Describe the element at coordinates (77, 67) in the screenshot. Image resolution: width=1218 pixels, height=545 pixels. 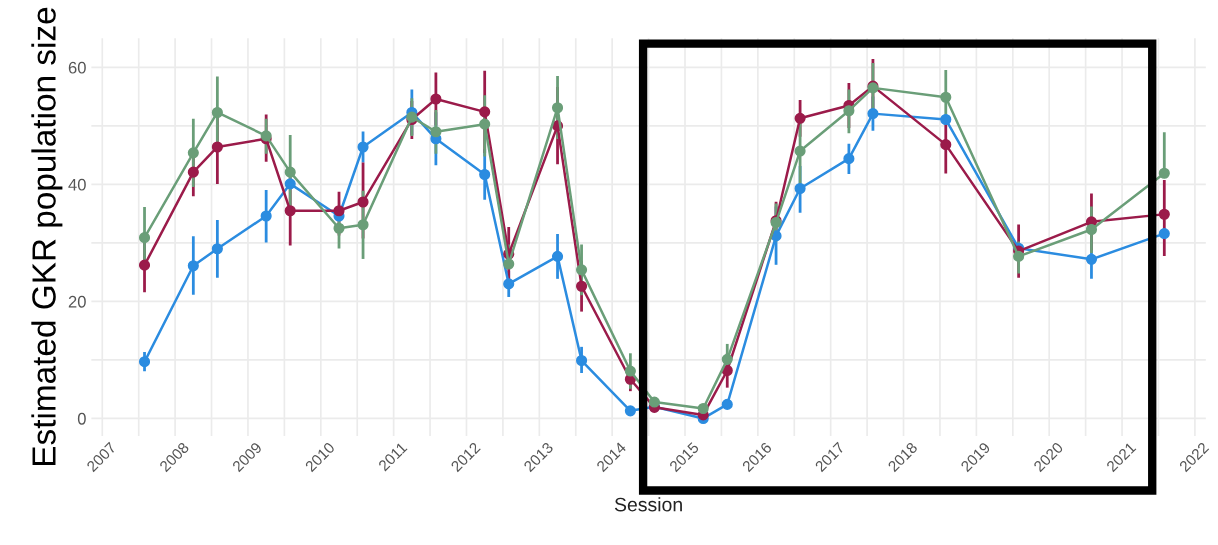
I see `y-tick-label: 60` at that location.